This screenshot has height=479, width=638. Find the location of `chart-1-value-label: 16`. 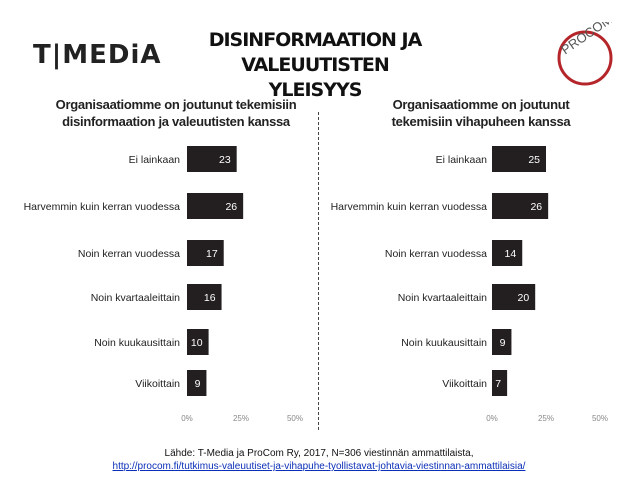

chart-1-value-label: 16 is located at coordinates (210, 298).